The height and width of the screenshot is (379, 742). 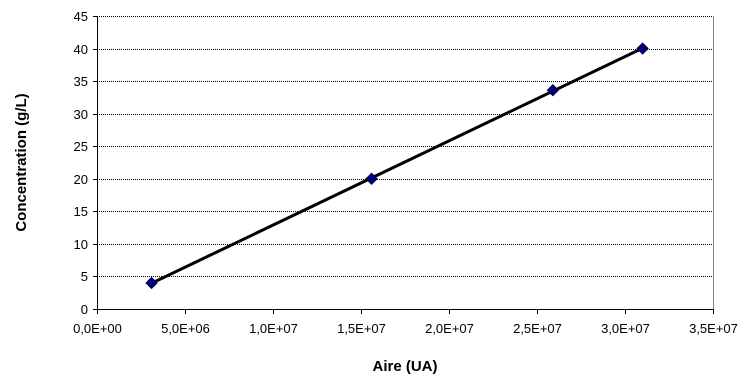 I want to click on y-tick-label: 0, so click(x=84, y=309).